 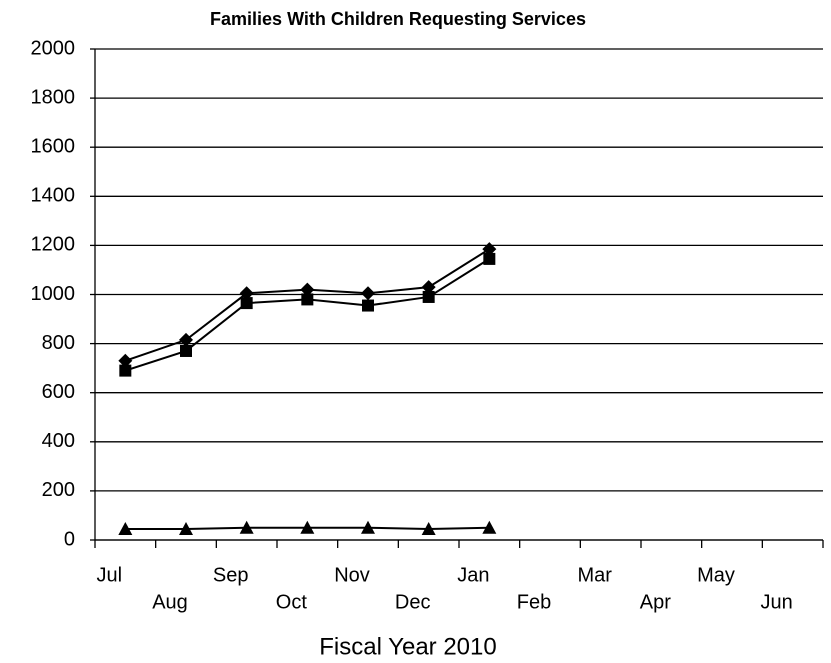 What do you see at coordinates (352, 575) in the screenshot?
I see `x-tick-label: Nov` at bounding box center [352, 575].